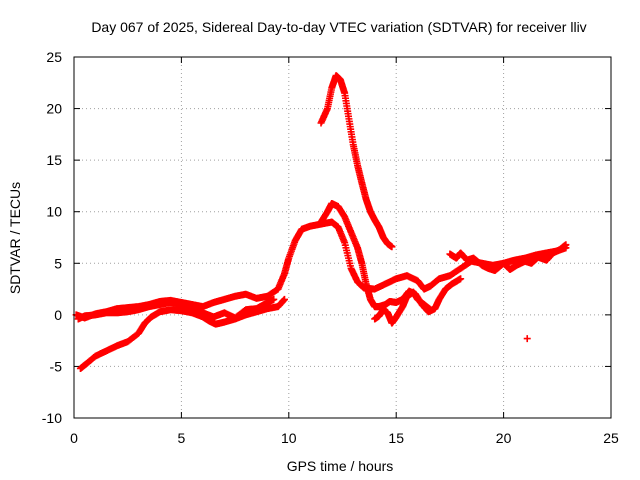 The height and width of the screenshot is (480, 640). I want to click on y-tick-label: 20, so click(54, 109).